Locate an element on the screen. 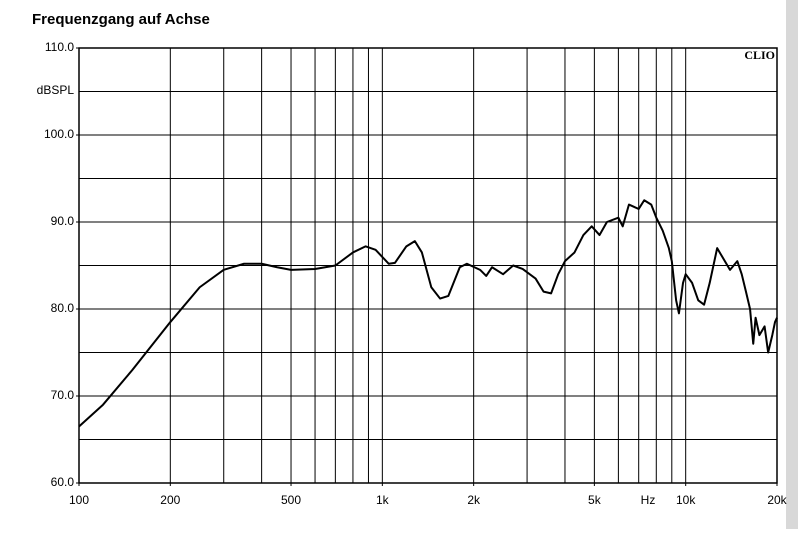 This screenshot has height=534, width=798. y-unit: dBSPL is located at coordinates (56, 90).